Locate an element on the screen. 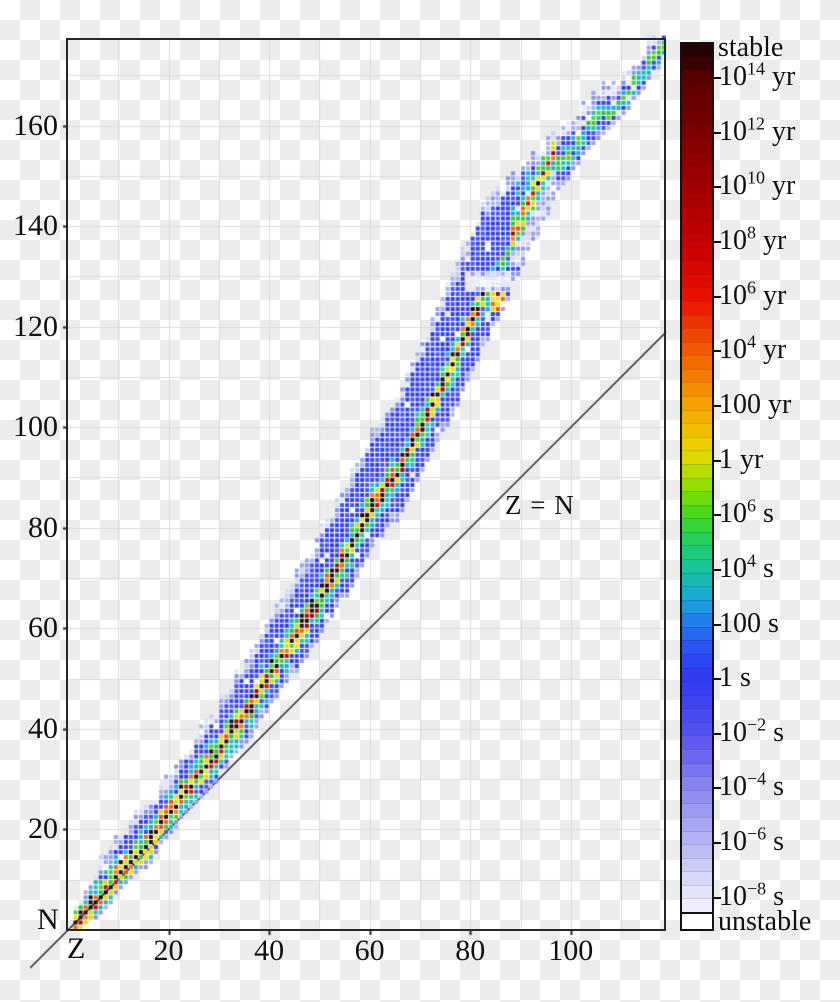  colorbar-tick-label: 10−4 s is located at coordinates (752, 786).